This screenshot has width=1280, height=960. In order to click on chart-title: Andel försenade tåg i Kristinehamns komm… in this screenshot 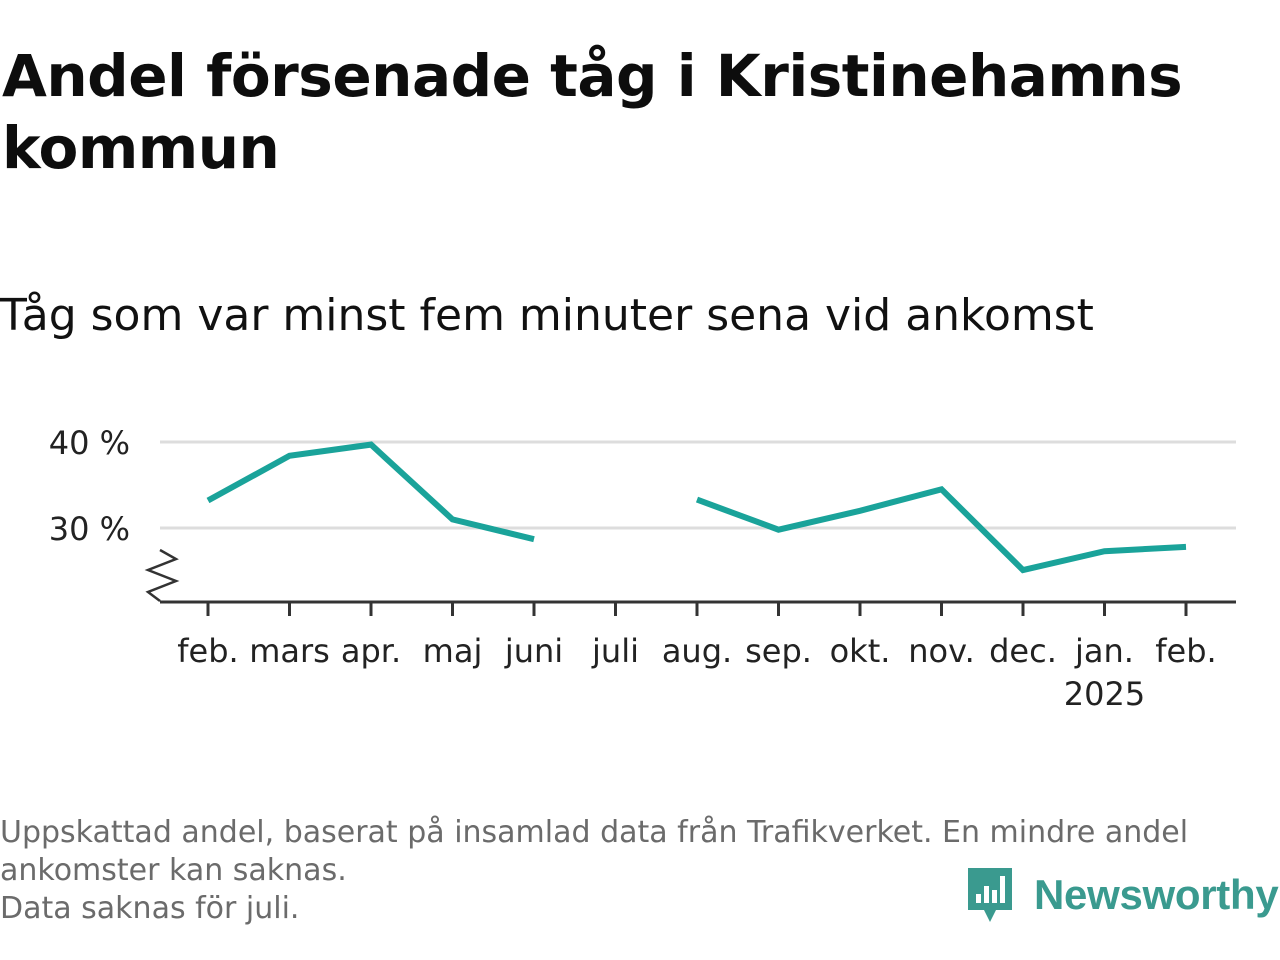, I will do `click(592, 112)`.